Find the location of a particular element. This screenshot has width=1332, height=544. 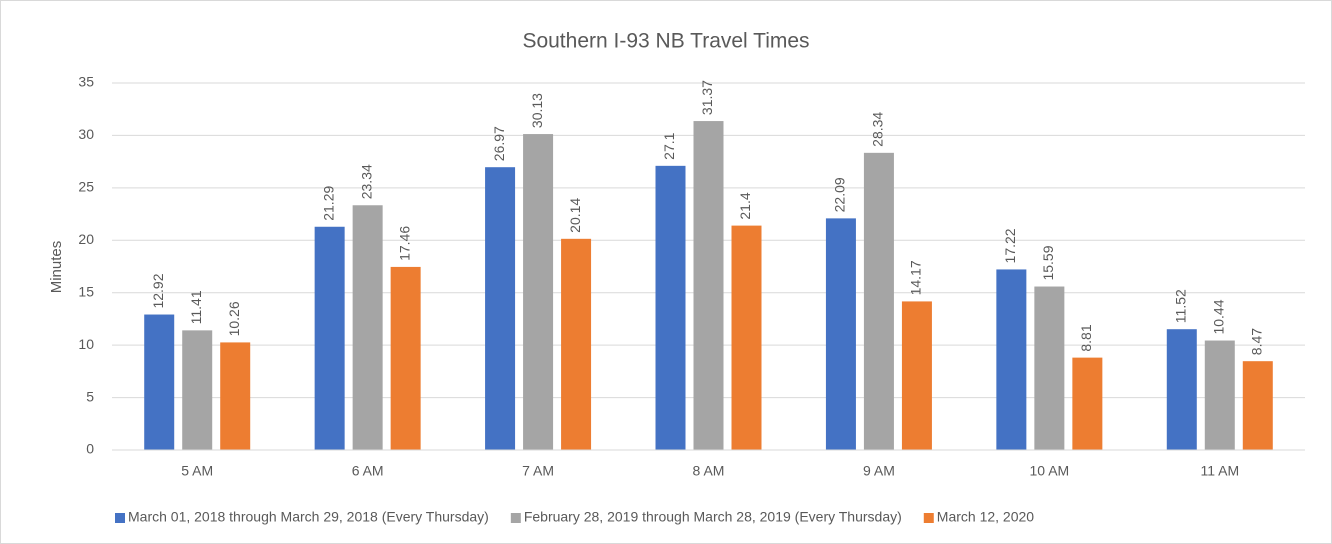

data-label: 20.14 is located at coordinates (575, 215).